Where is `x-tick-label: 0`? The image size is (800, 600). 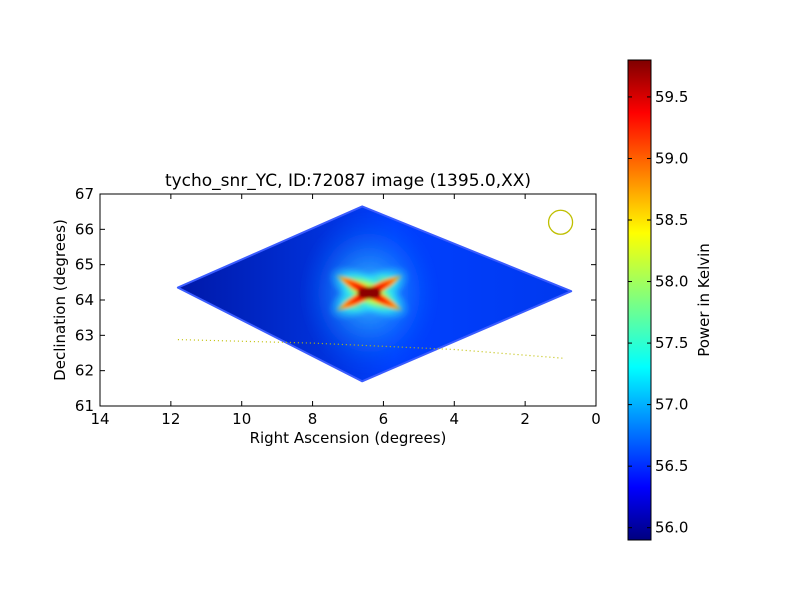
x-tick-label: 0 is located at coordinates (596, 419).